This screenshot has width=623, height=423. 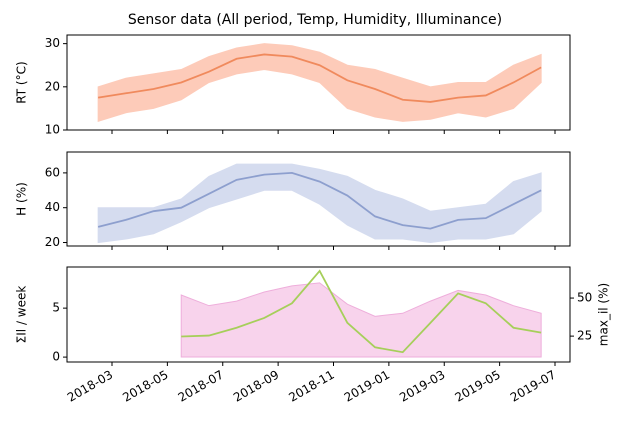 I want to click on x-tick-label: 2018-03, so click(x=90, y=386).